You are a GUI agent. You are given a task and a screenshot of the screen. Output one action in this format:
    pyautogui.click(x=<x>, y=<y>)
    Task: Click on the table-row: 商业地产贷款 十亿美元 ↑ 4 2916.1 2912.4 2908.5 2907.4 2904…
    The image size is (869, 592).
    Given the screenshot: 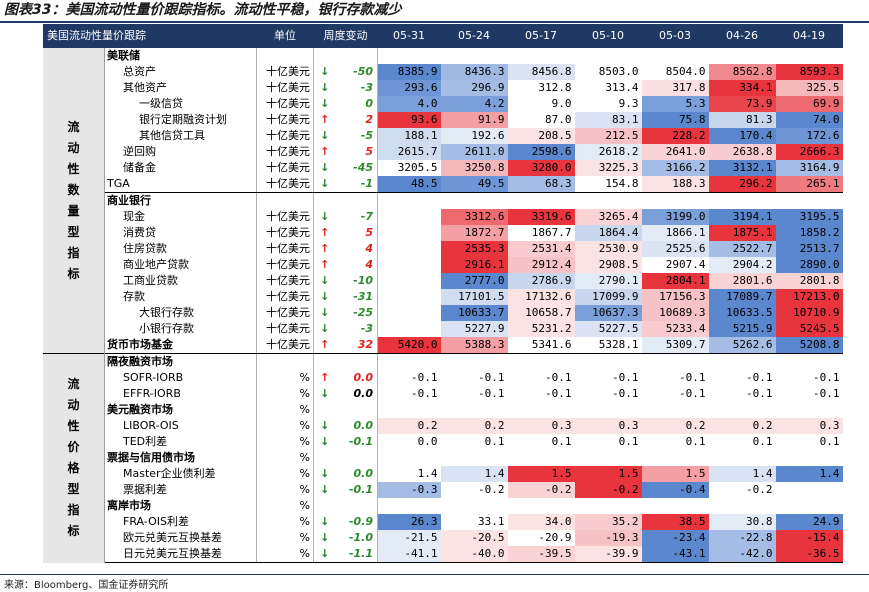 What is the action you would take?
    pyautogui.click(x=443, y=265)
    